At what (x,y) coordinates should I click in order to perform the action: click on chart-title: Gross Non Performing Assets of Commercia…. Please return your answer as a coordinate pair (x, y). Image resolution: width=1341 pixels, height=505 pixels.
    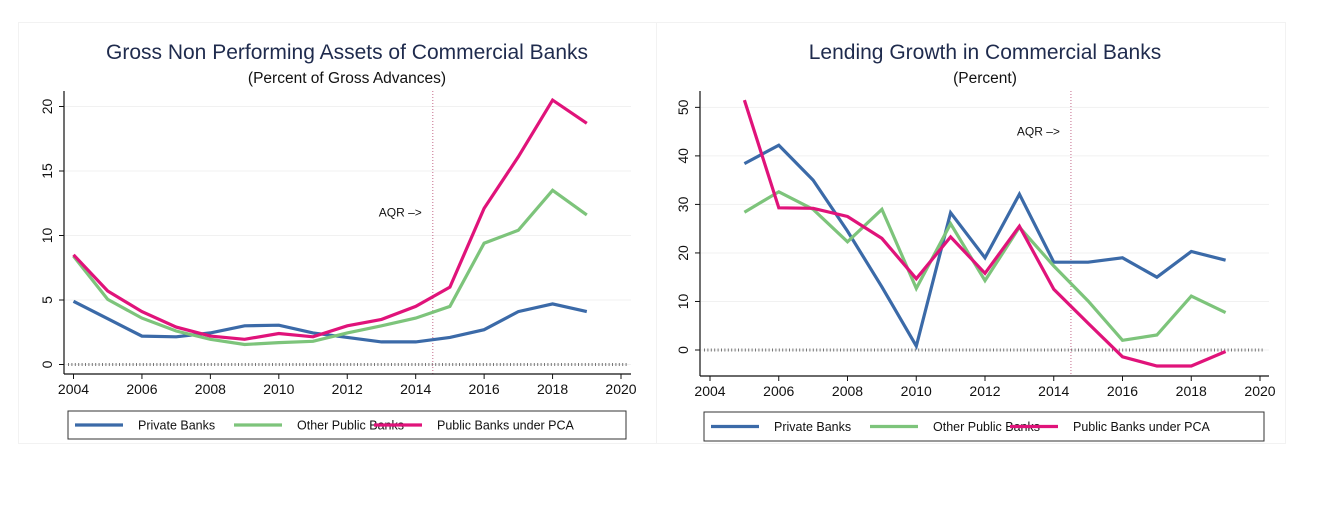
    Looking at the image, I should click on (347, 52).